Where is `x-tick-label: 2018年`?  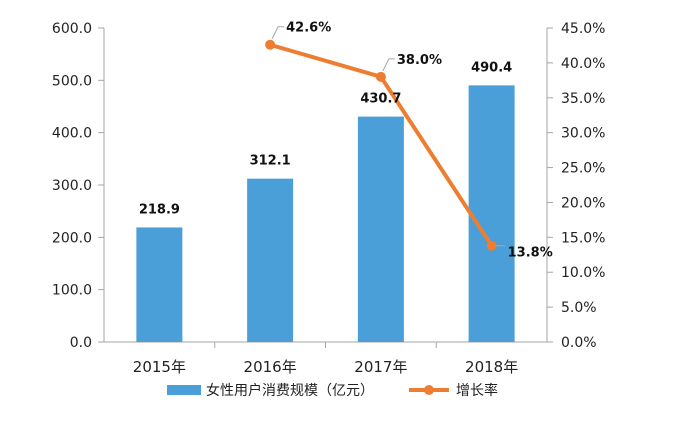
x-tick-label: 2018年 is located at coordinates (491, 367).